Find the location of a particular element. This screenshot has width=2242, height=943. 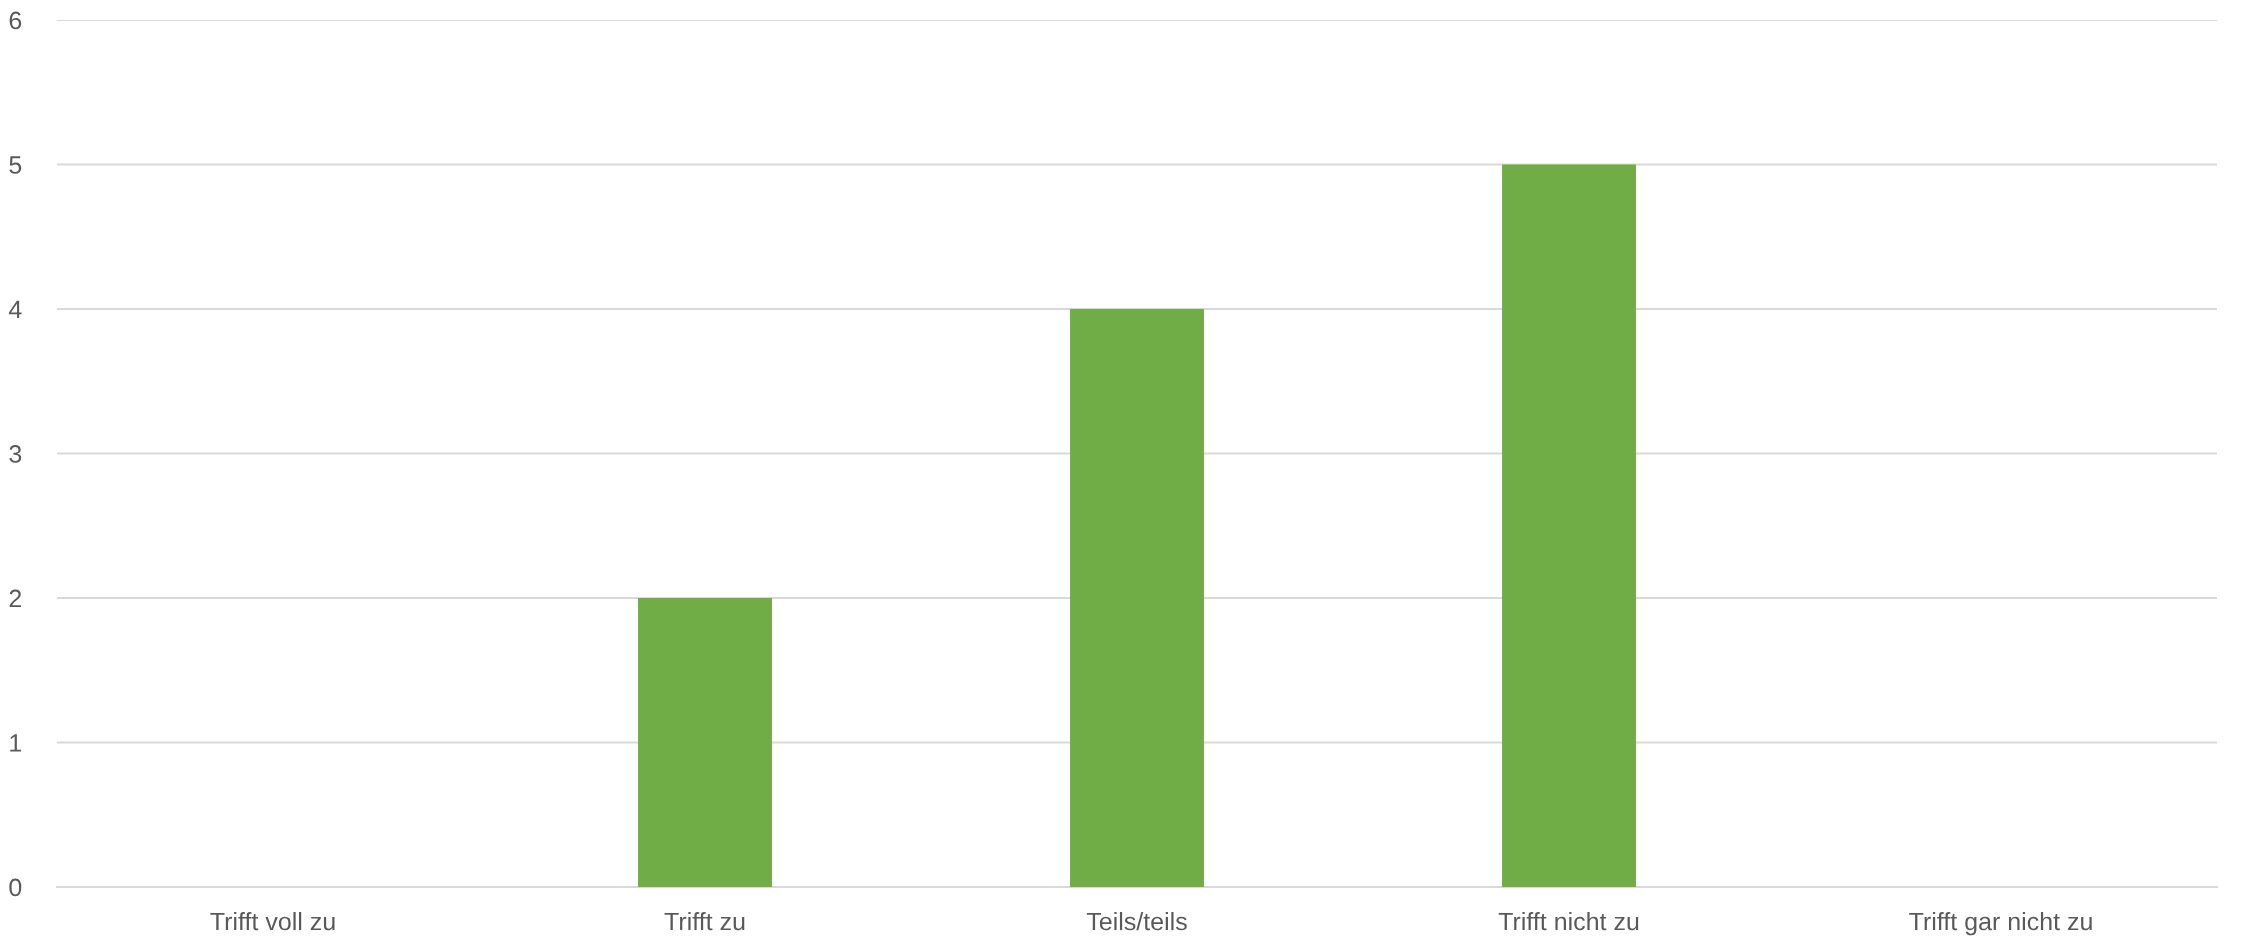

y-tick-label: 6 is located at coordinates (15, 20).